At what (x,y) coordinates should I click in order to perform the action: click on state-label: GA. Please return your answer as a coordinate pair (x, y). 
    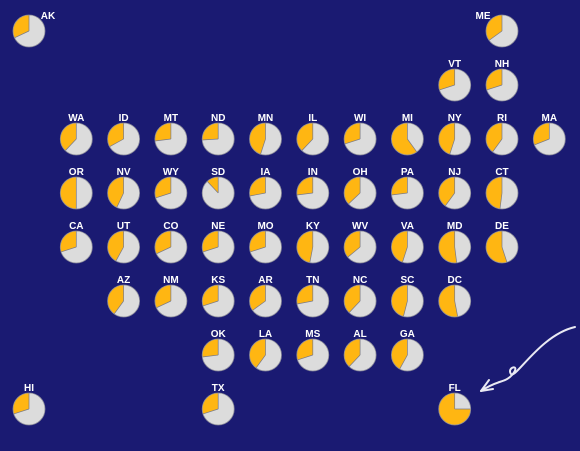
    Looking at the image, I should click on (407, 334).